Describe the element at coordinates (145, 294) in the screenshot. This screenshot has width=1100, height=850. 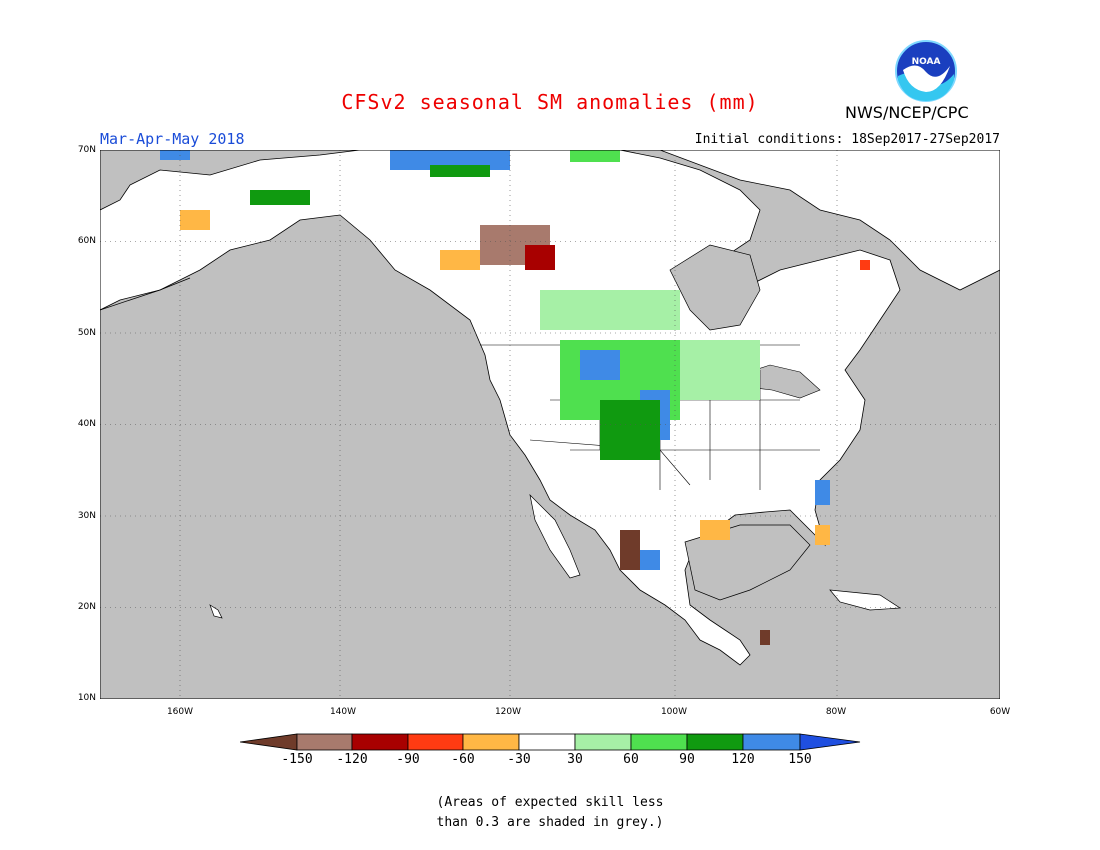
I see `land-aleutians` at that location.